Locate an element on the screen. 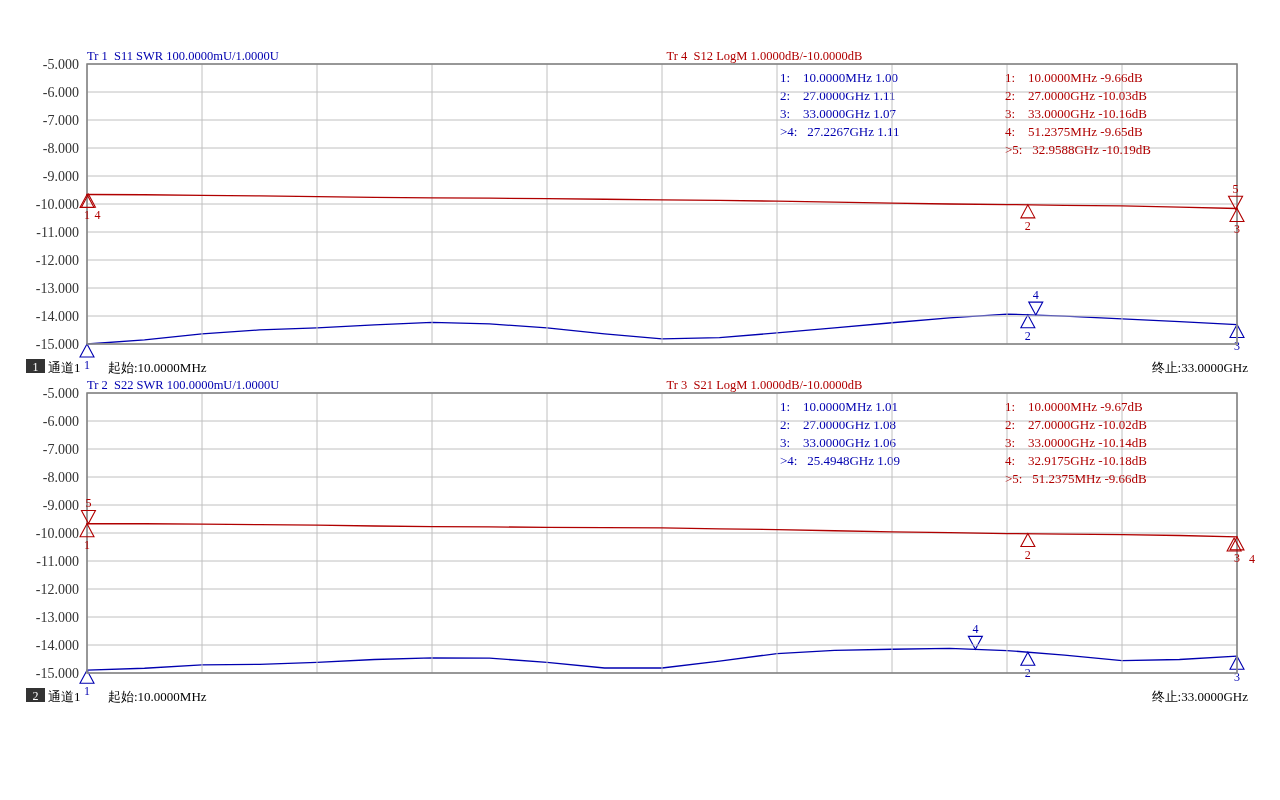 The image size is (1280, 800). text: Tr 1 S11 SWR 100.0000mU/1.0000U is located at coordinates (183, 56).